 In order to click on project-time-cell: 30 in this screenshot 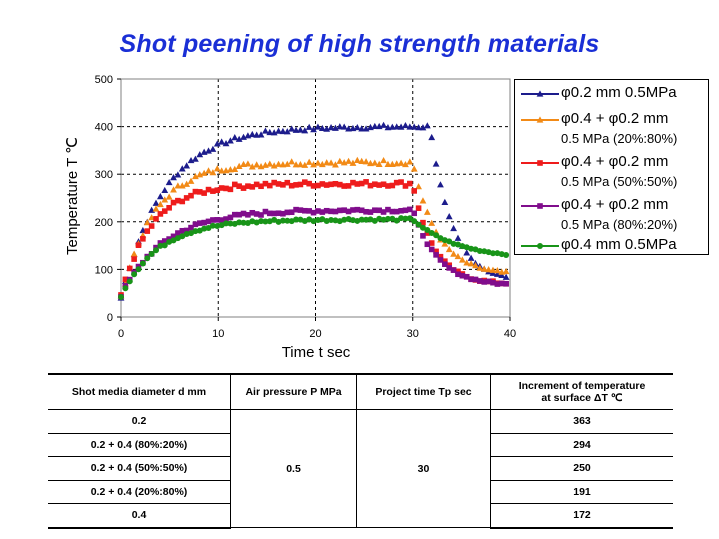, I will do `click(423, 468)`.